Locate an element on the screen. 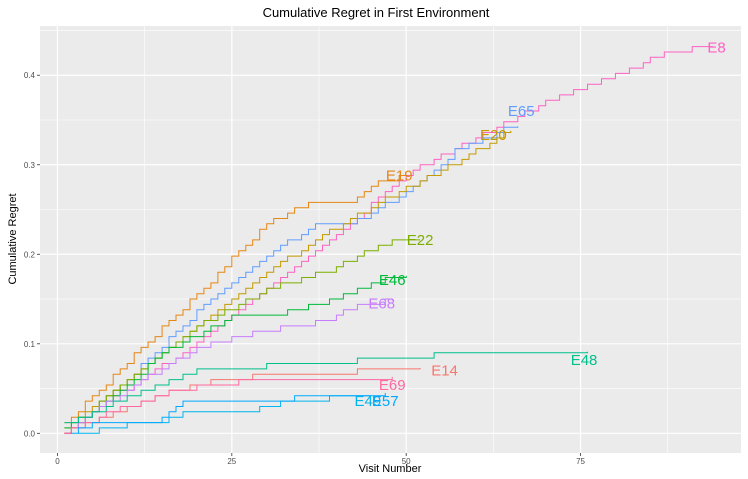  y-tick-label: 0.1 is located at coordinates (30, 344).